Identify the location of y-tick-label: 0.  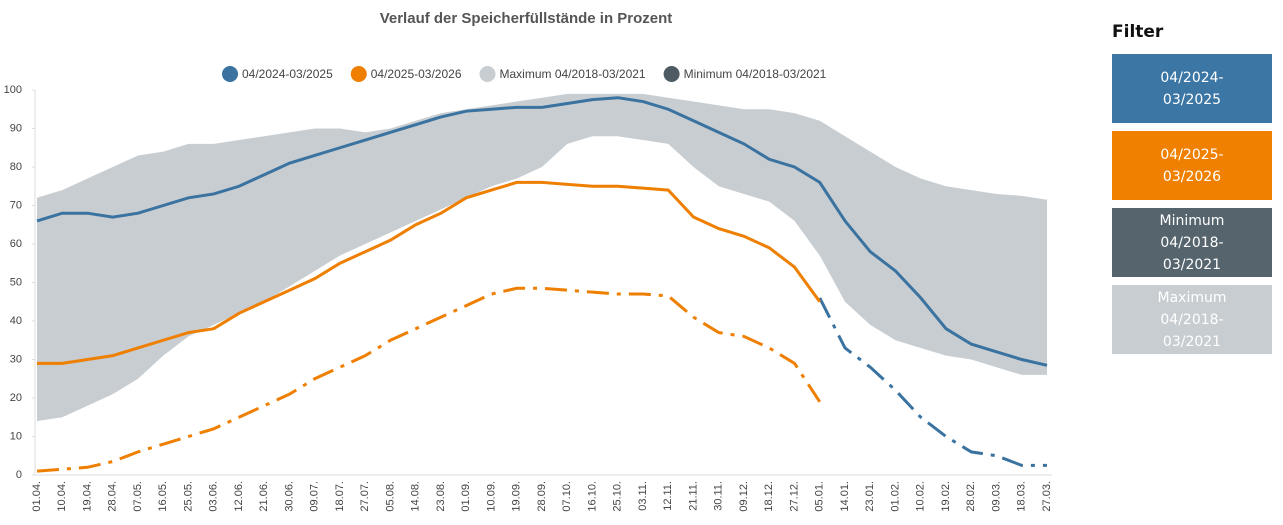
(19, 475).